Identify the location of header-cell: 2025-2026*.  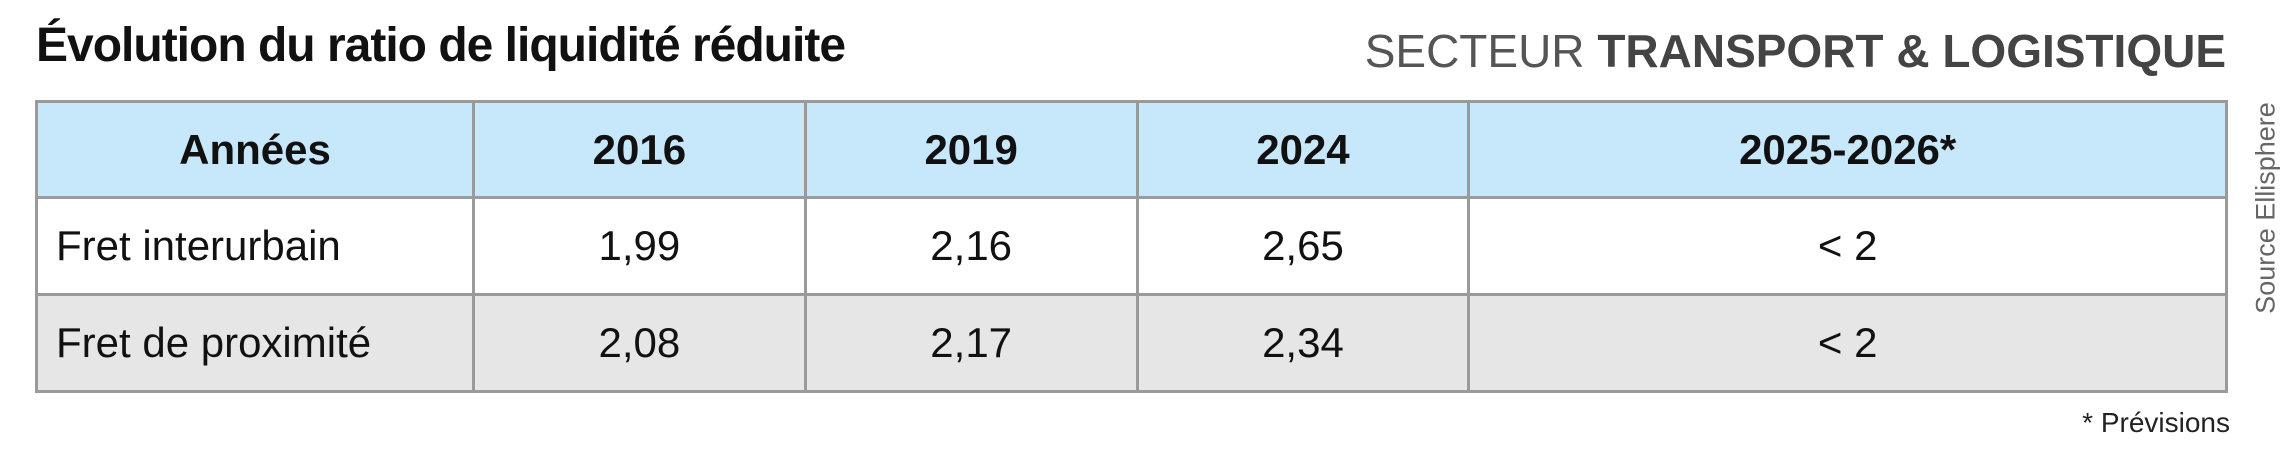
(1847, 149).